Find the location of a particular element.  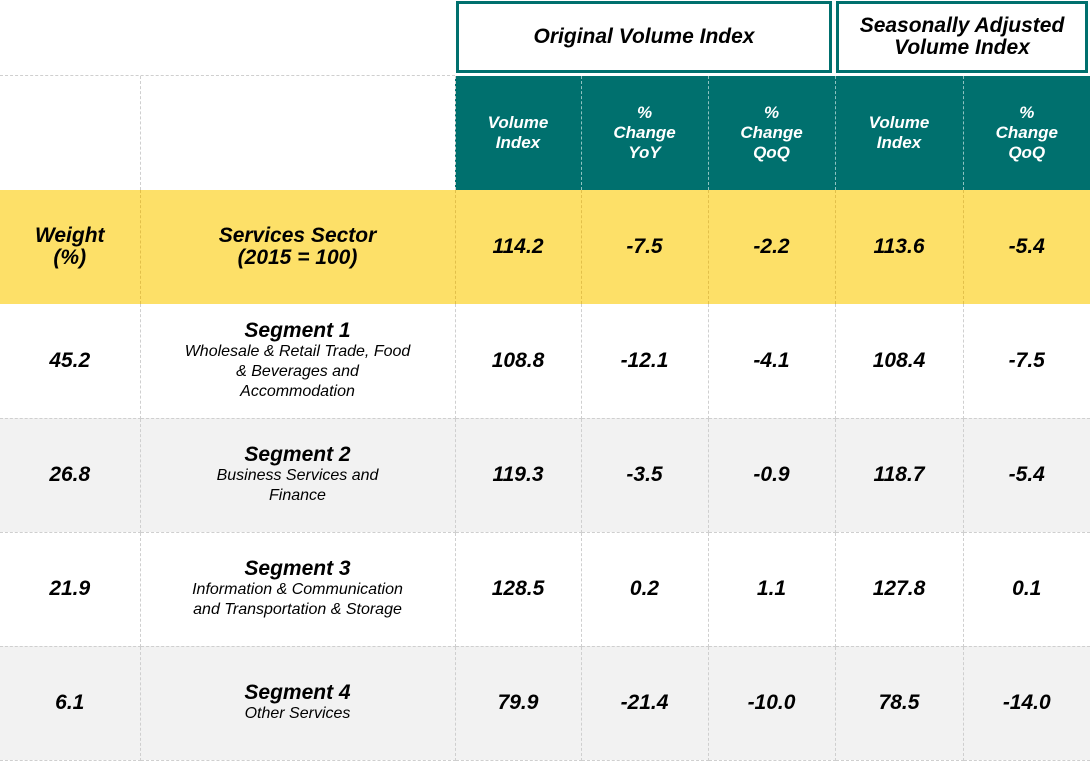

segment-title: Segment 1 is located at coordinates (297, 330).